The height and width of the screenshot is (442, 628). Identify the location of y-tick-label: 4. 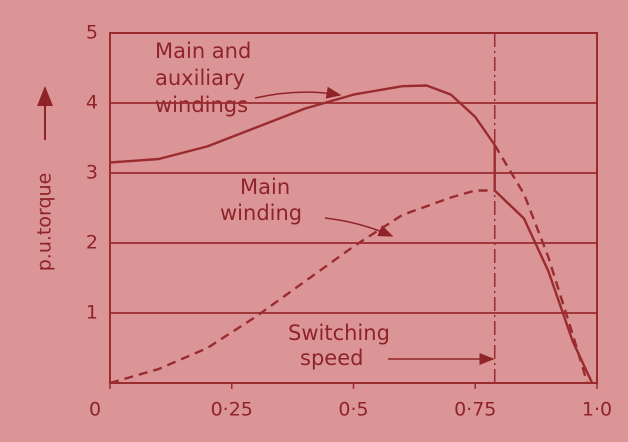
(92, 103).